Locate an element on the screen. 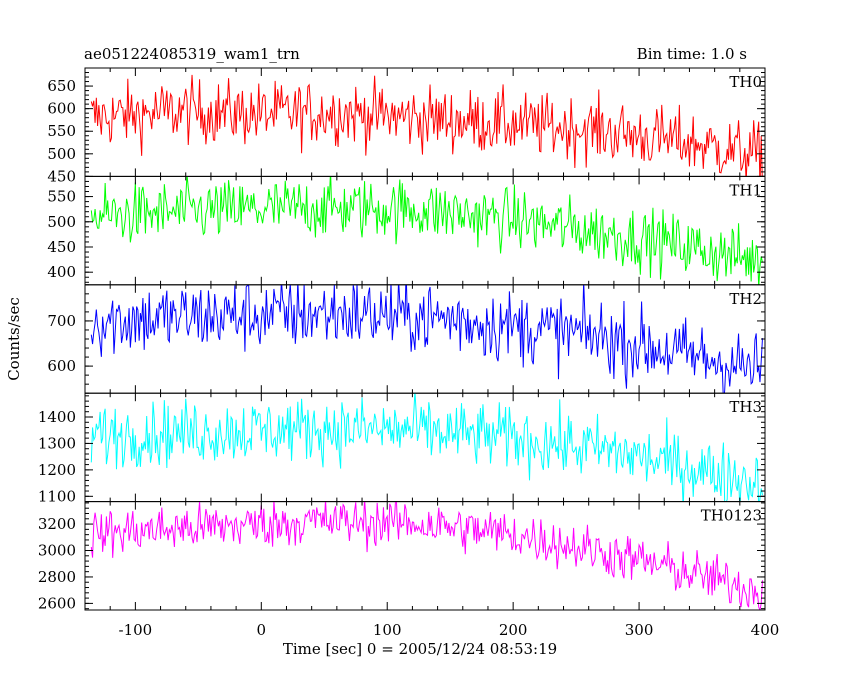 This screenshot has height=680, width=850. panel-frame-th1 is located at coordinates (425, 230).